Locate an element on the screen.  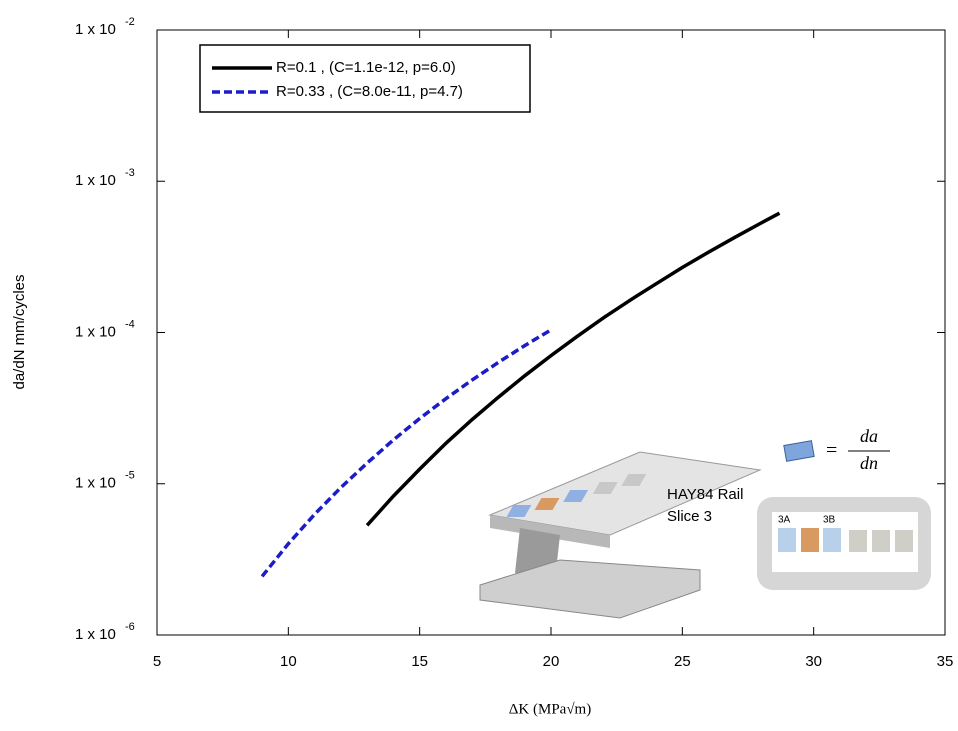
legend-label: R=0.33 , (C=8.0e-11, p=4.7) is located at coordinates (369, 91).